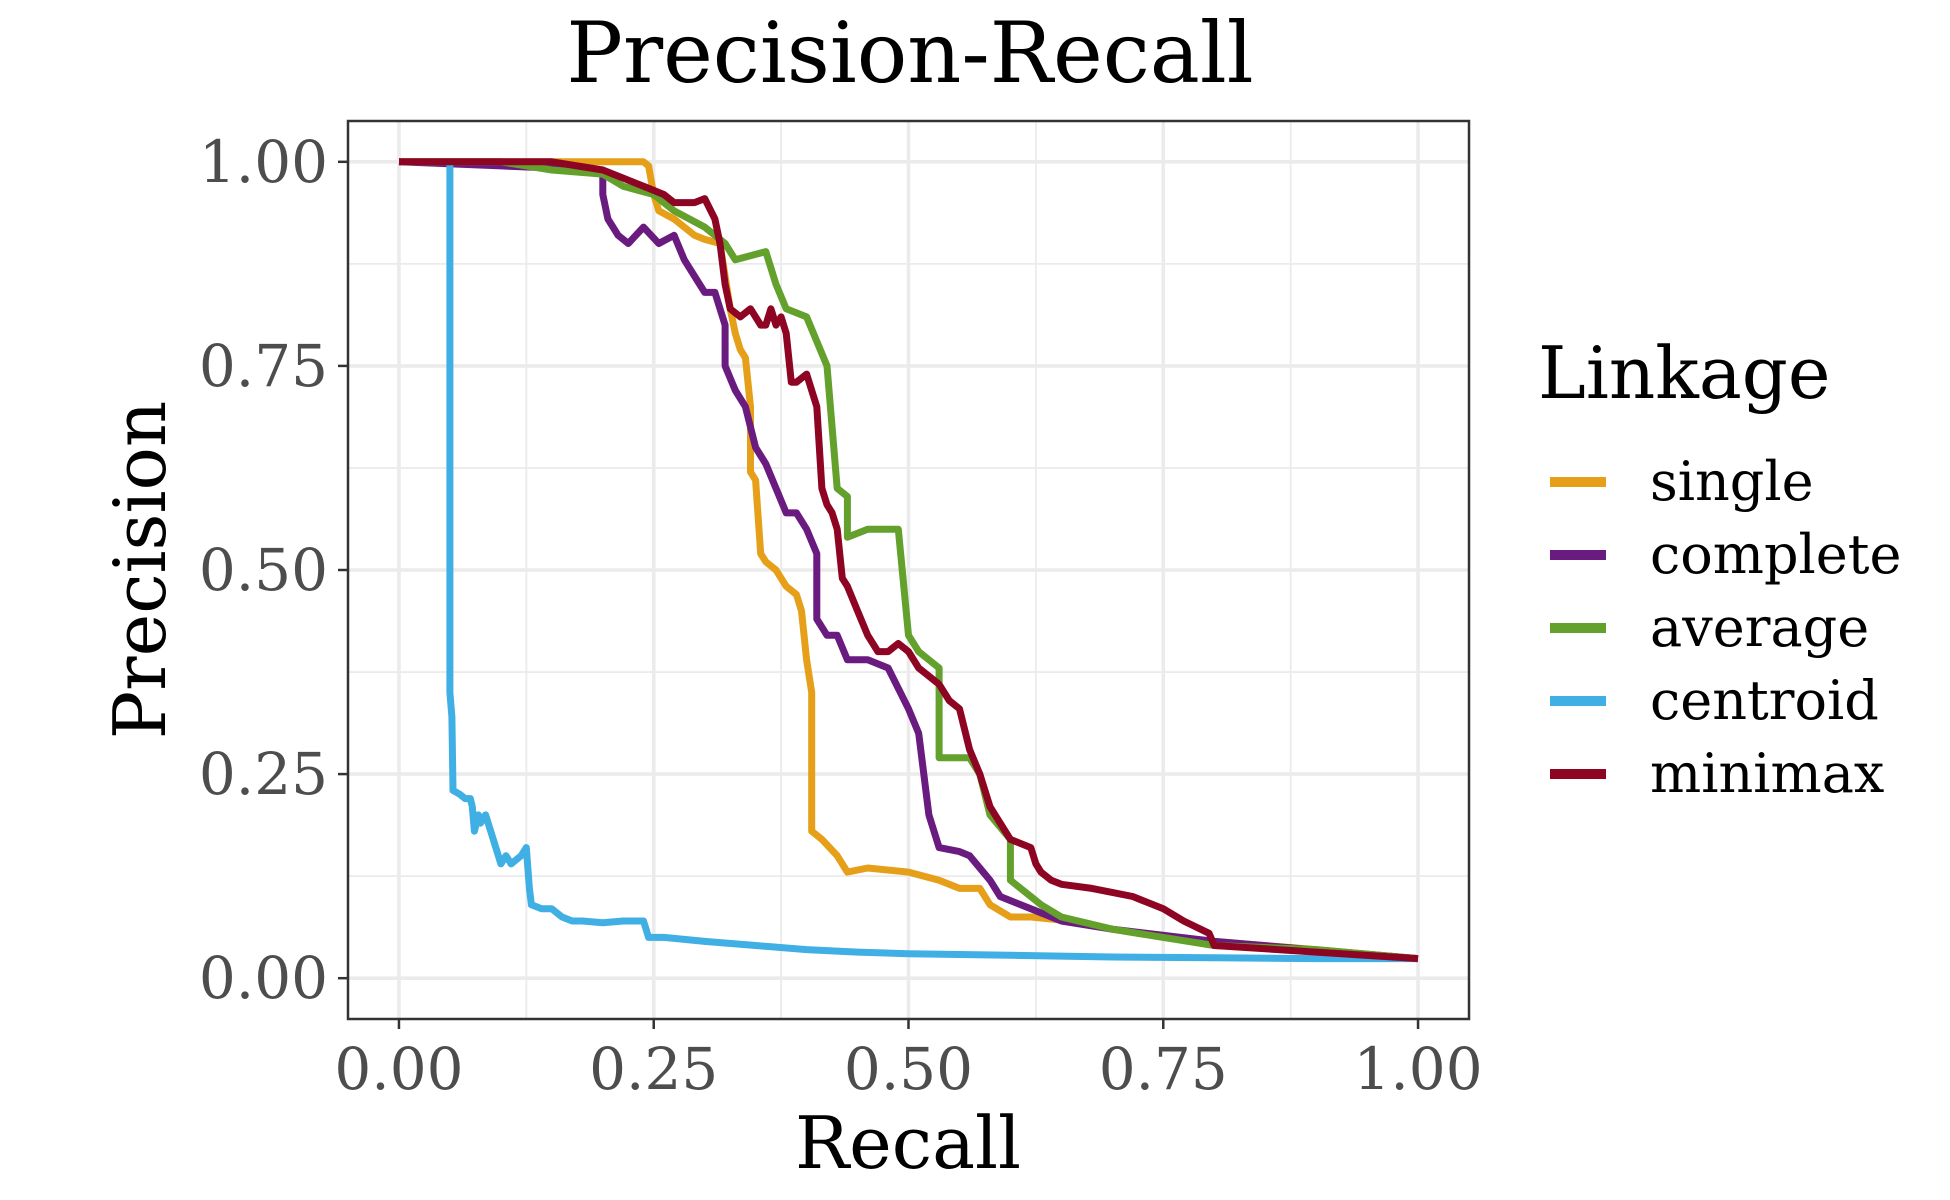 The width and height of the screenshot is (1950, 1200). I want to click on legend-label-complete: complete, so click(1775, 554).